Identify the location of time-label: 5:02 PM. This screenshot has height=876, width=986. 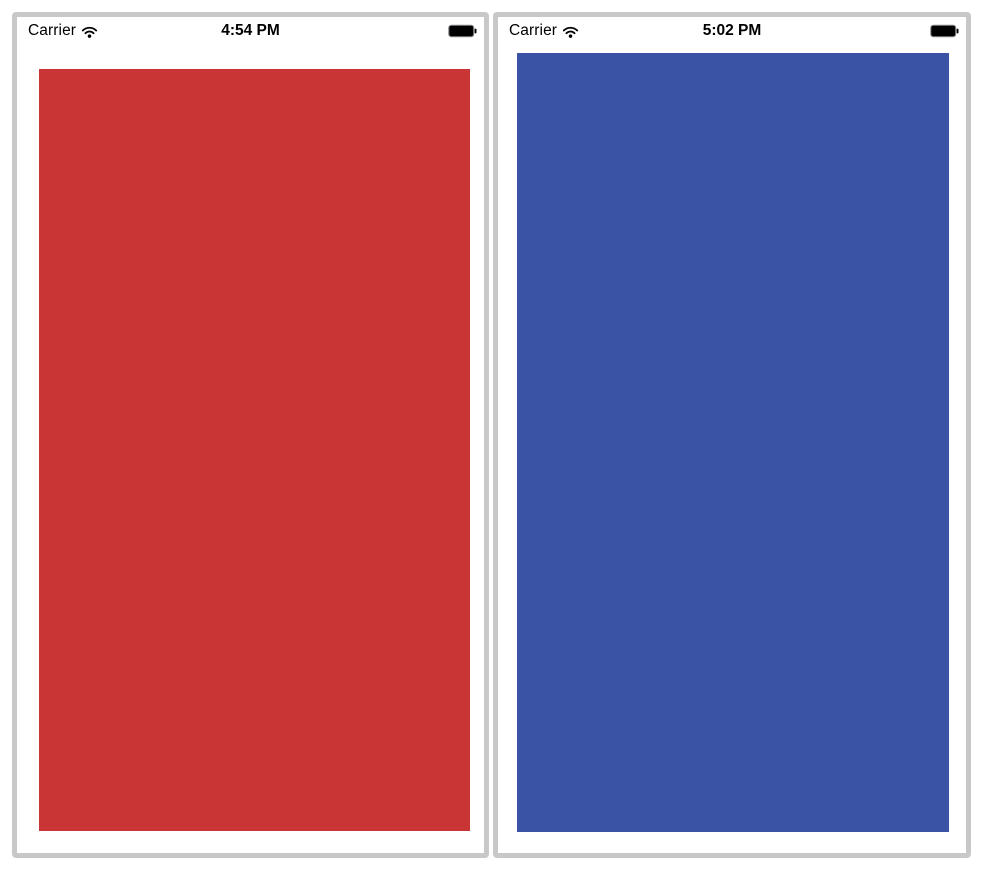
(732, 30).